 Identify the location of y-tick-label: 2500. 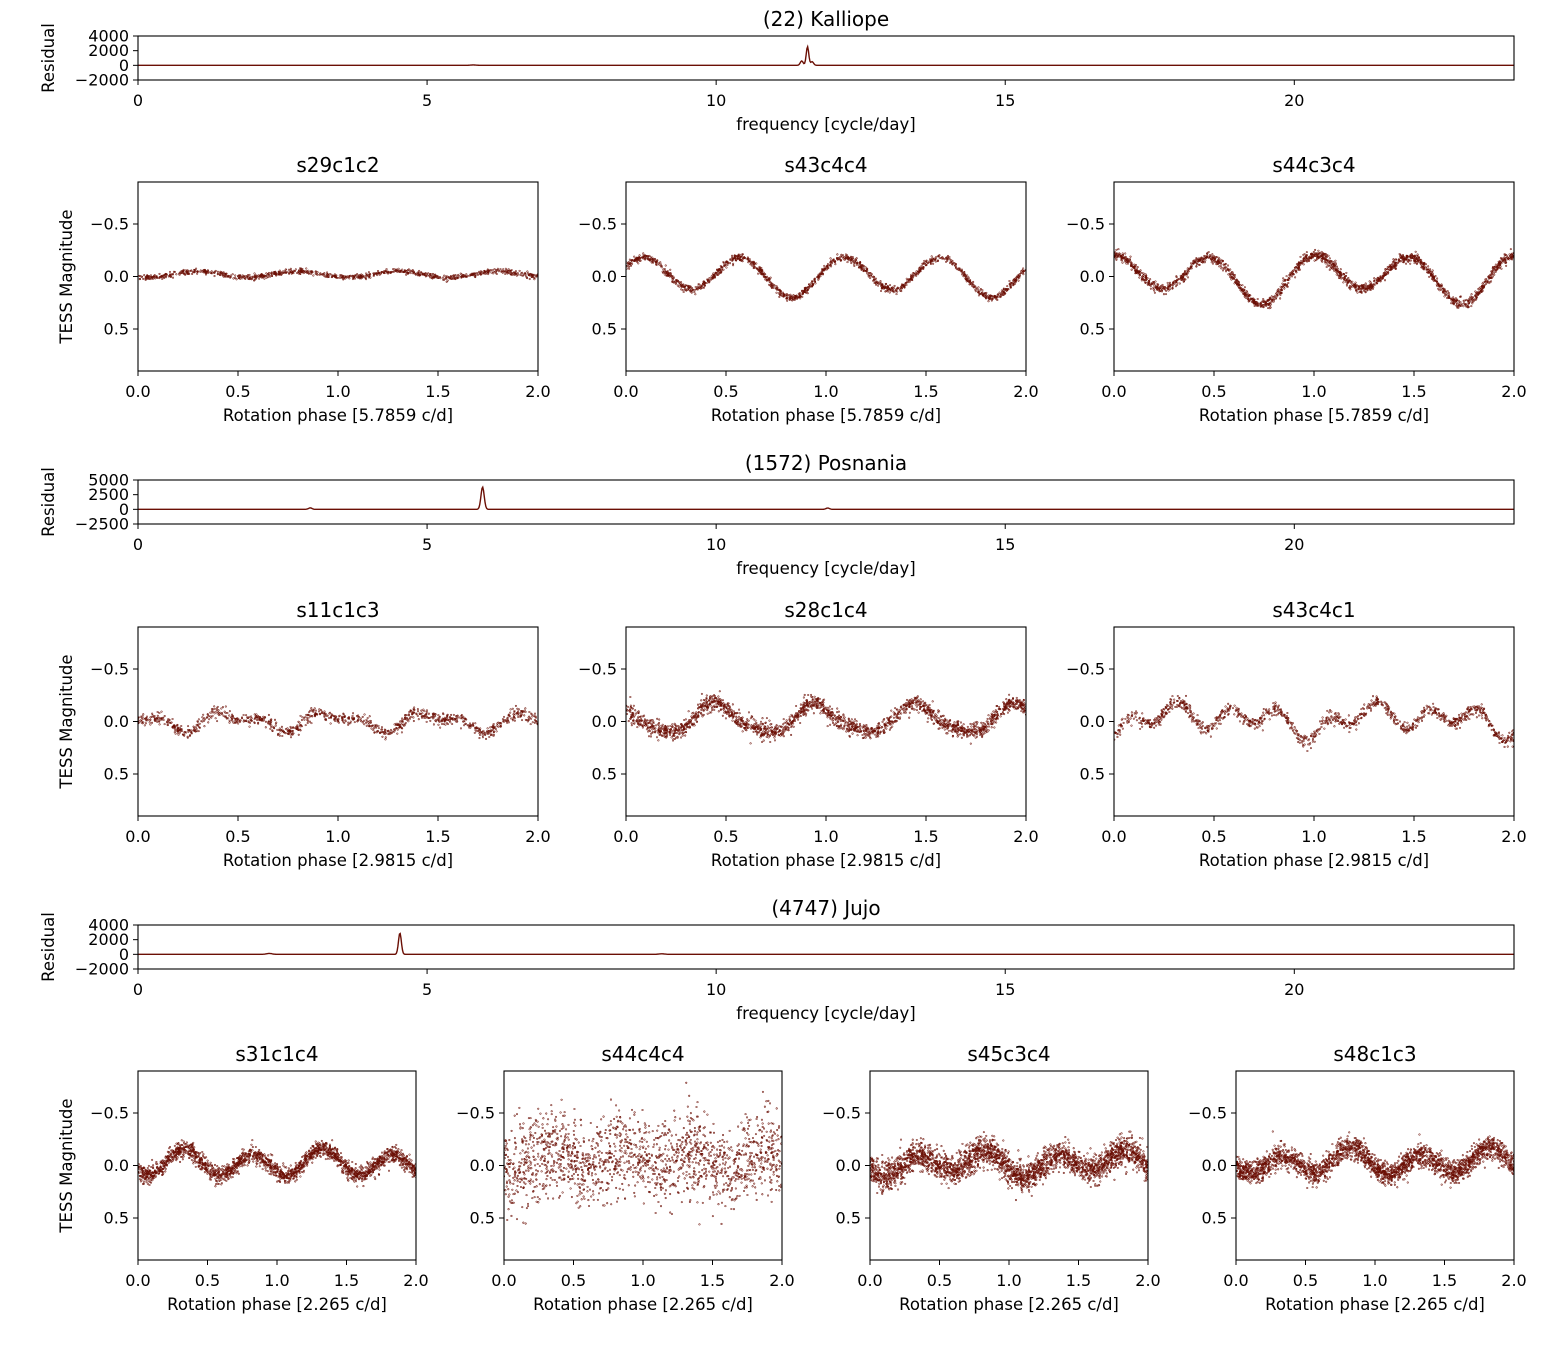
(108, 494).